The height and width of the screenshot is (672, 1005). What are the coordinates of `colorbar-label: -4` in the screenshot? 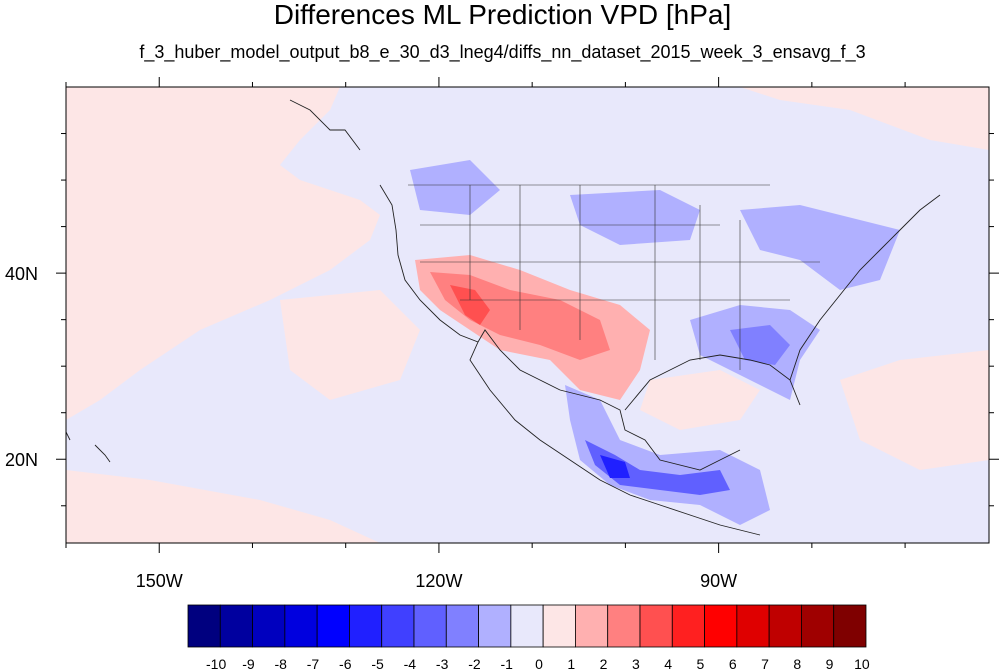 It's located at (410, 664).